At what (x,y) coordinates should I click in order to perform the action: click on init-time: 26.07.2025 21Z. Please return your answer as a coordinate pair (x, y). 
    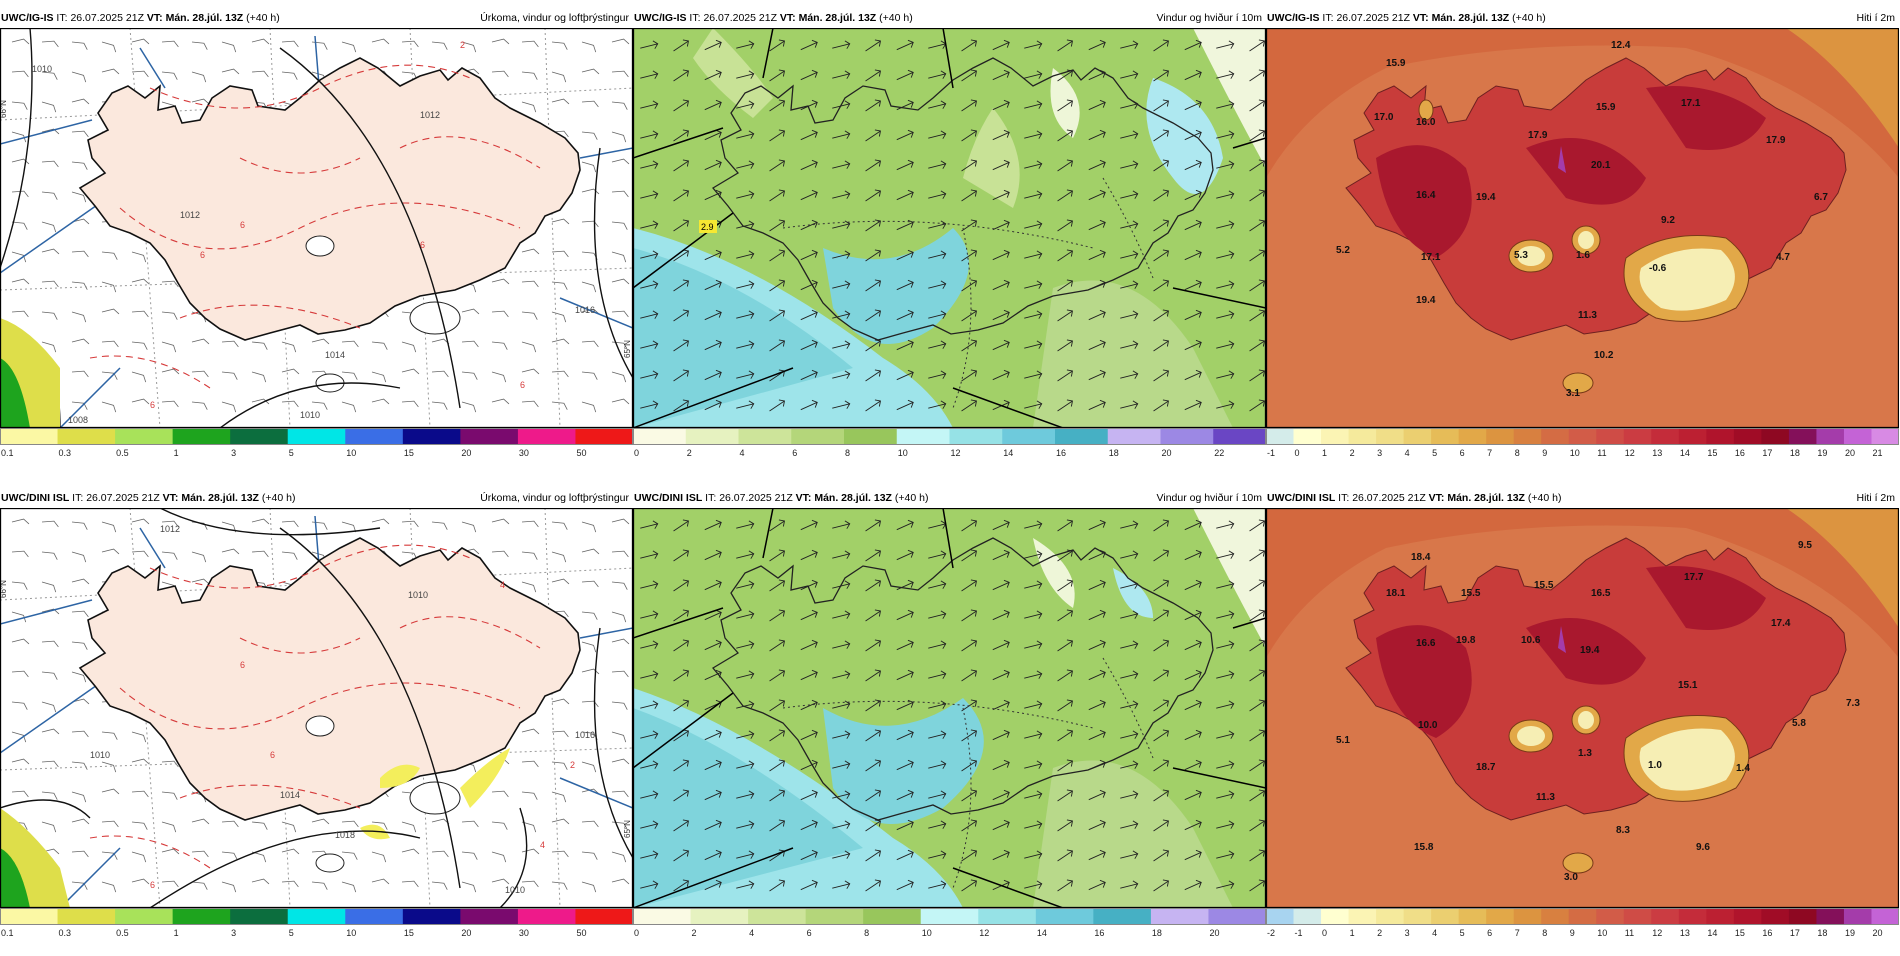
    Looking at the image, I should click on (123, 498).